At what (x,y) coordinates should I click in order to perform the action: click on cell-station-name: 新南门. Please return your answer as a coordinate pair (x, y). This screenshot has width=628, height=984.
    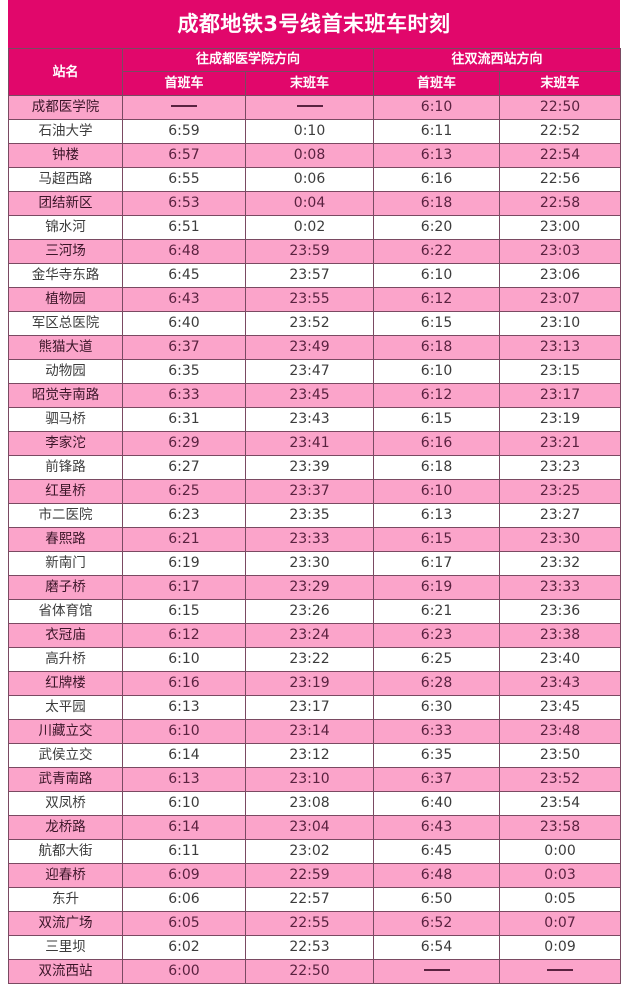
    Looking at the image, I should click on (65, 563).